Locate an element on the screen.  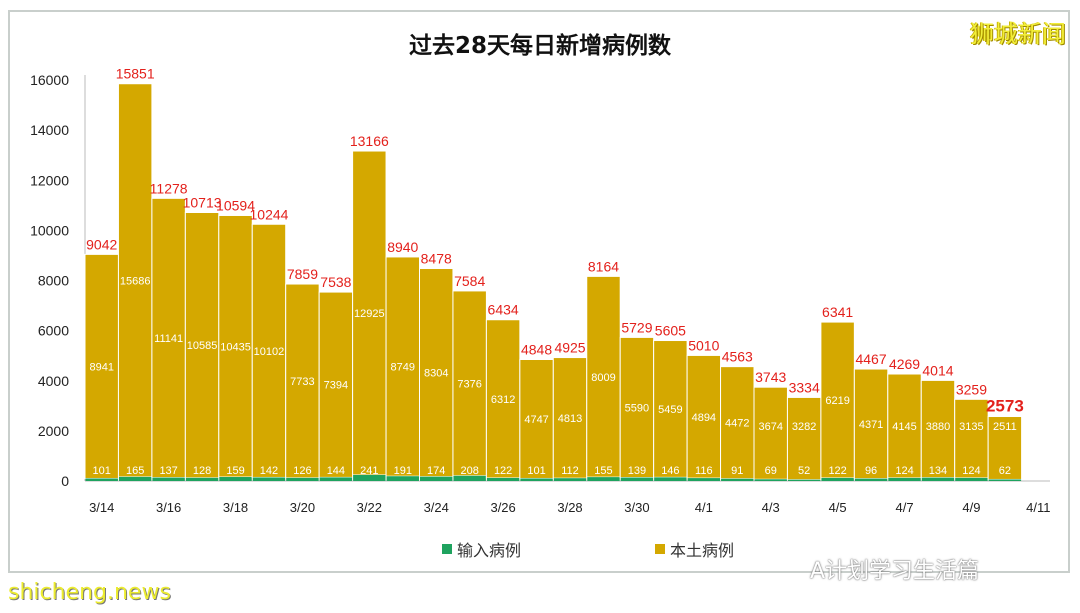
y-tick-label: 4000 is located at coordinates (53, 381).